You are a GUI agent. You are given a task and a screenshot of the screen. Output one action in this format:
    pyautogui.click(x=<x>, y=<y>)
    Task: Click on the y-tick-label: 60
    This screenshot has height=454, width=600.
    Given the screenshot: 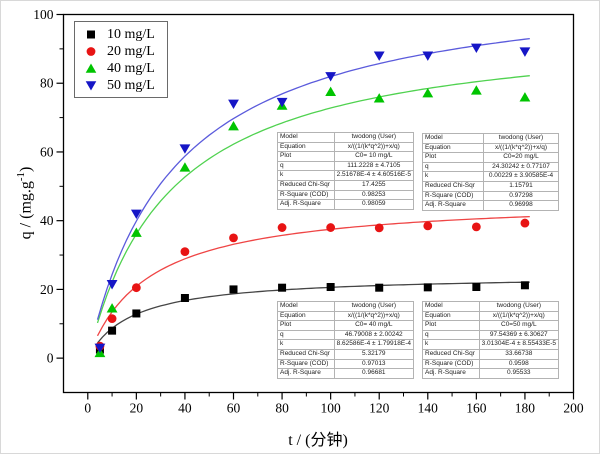 What is the action you would take?
    pyautogui.click(x=47, y=151)
    